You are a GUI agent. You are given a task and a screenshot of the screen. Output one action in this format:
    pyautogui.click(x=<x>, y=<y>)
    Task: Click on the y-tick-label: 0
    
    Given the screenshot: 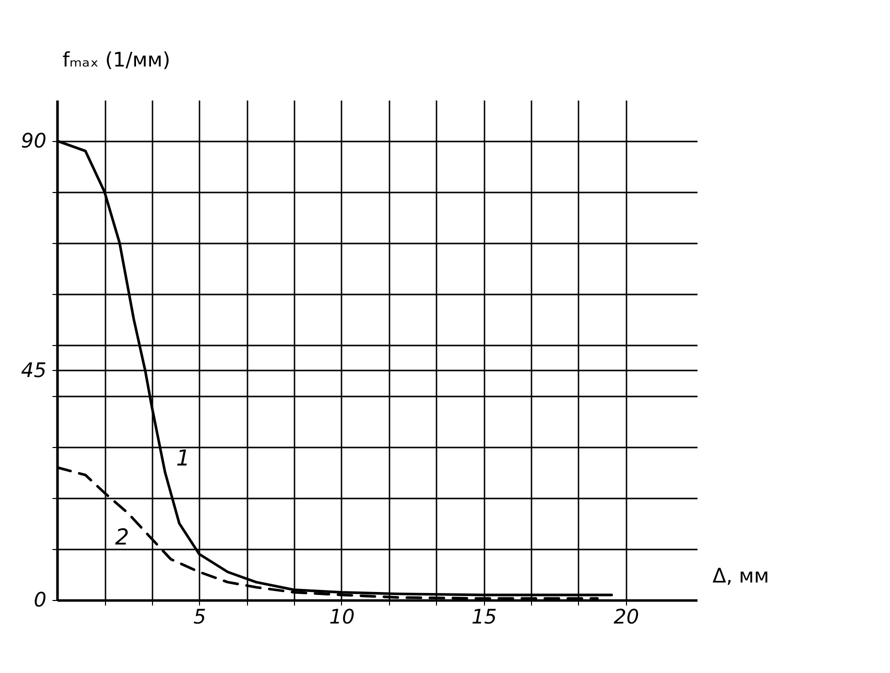 What is the action you would take?
    pyautogui.click(x=40, y=600)
    